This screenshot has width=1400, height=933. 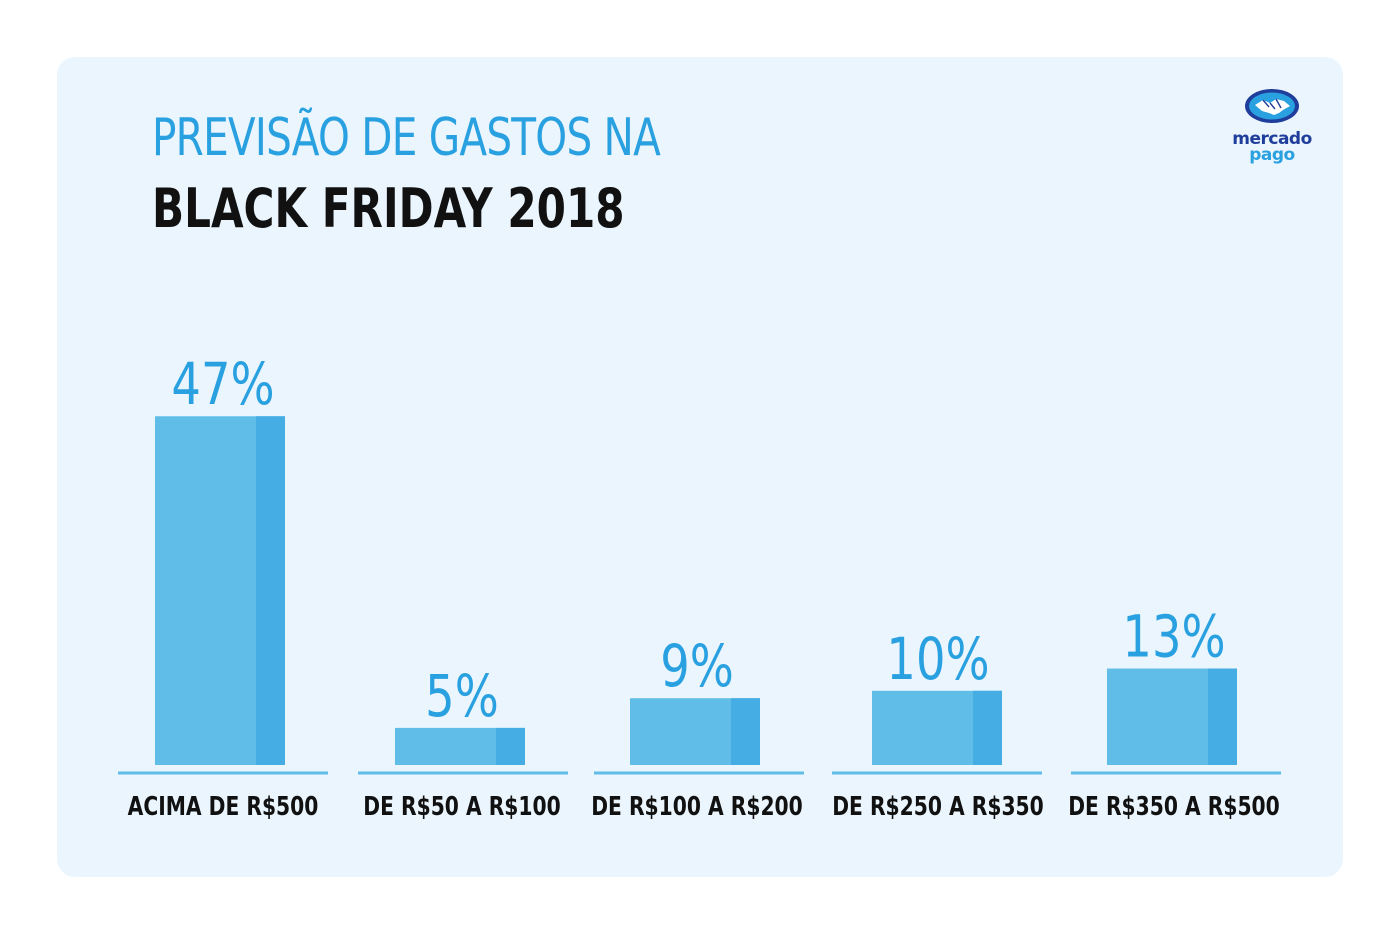 What do you see at coordinates (697, 807) in the screenshot?
I see `category-label: DE R$100 A R$200` at bounding box center [697, 807].